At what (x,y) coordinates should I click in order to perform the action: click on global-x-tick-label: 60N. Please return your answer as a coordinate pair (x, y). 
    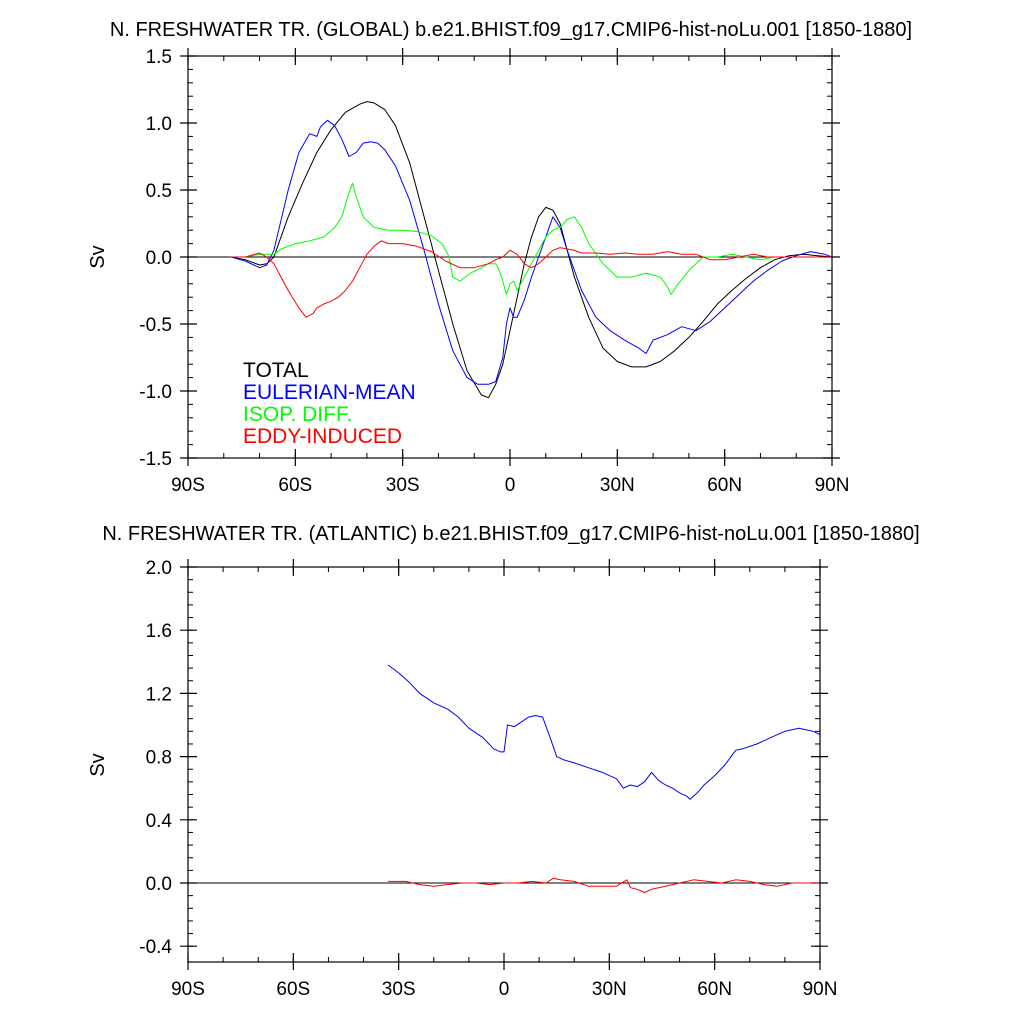
    Looking at the image, I should click on (724, 485).